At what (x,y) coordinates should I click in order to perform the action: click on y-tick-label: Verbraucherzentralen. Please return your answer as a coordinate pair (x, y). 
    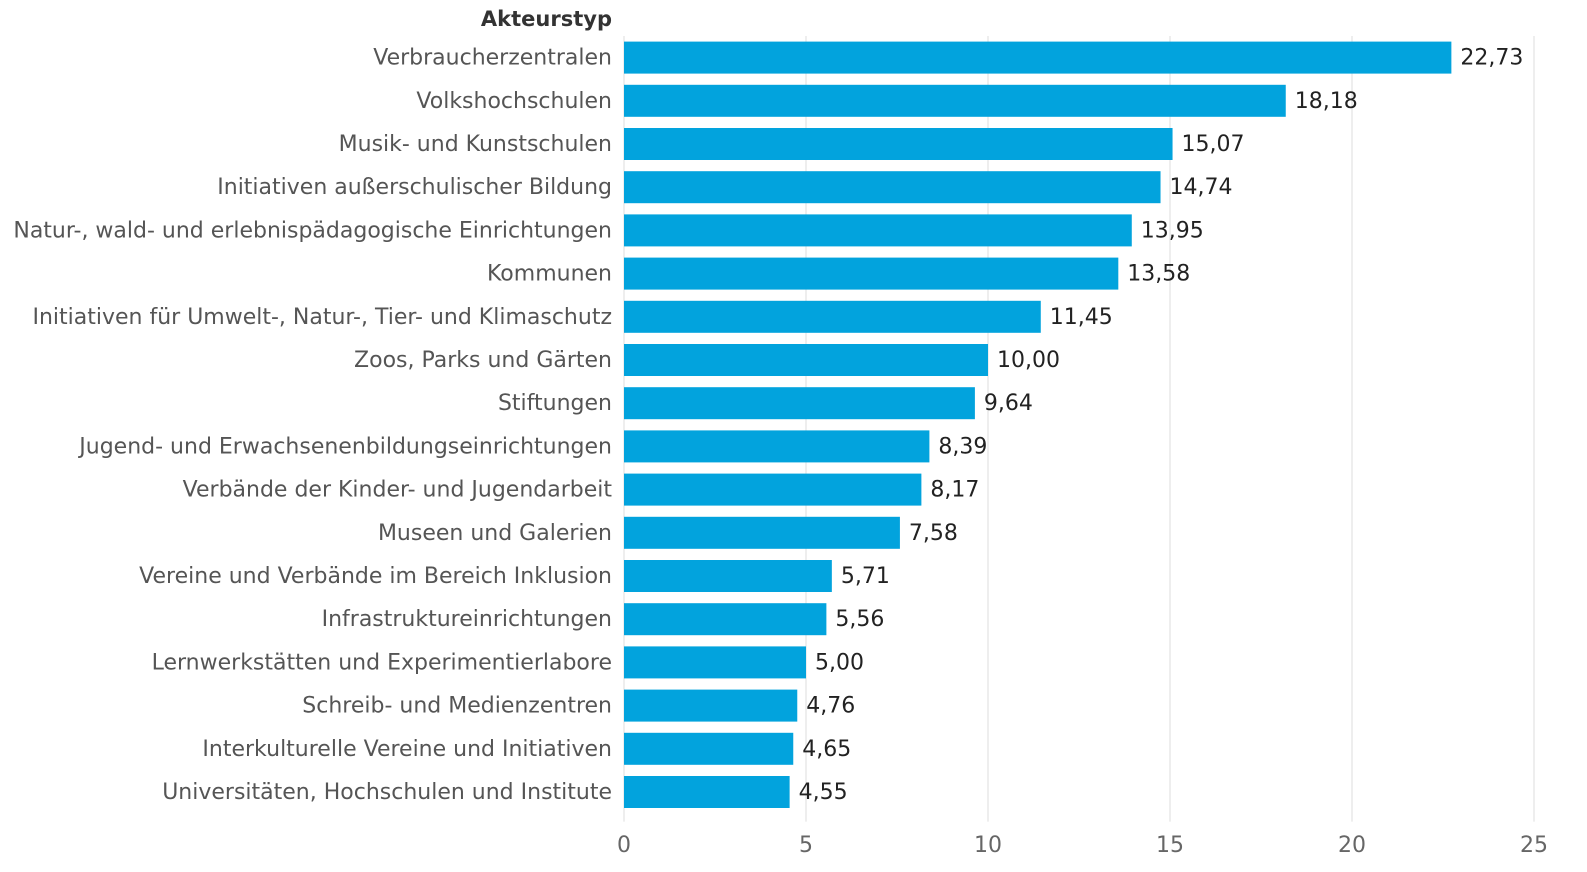
    Looking at the image, I should click on (492, 58).